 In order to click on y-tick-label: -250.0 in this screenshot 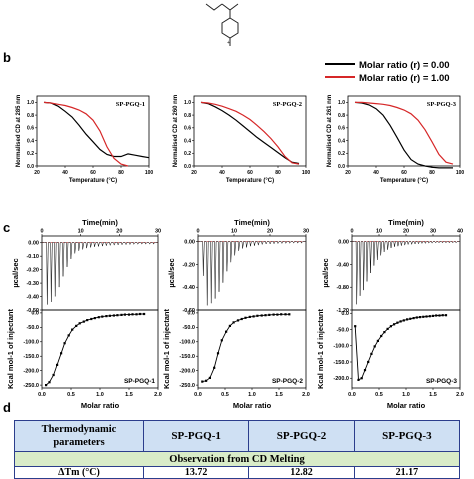, I will do `click(187, 386)`.